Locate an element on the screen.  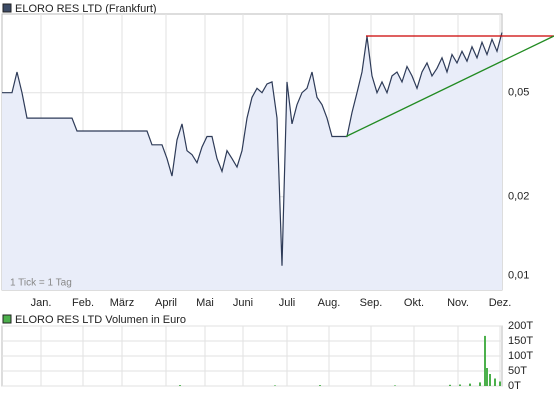
y-tick-label: 0,05 is located at coordinates (518, 93).